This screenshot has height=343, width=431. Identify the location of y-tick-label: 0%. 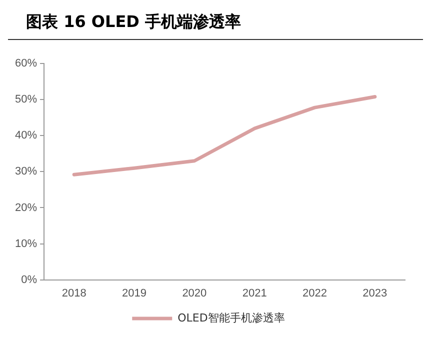
(29, 280).